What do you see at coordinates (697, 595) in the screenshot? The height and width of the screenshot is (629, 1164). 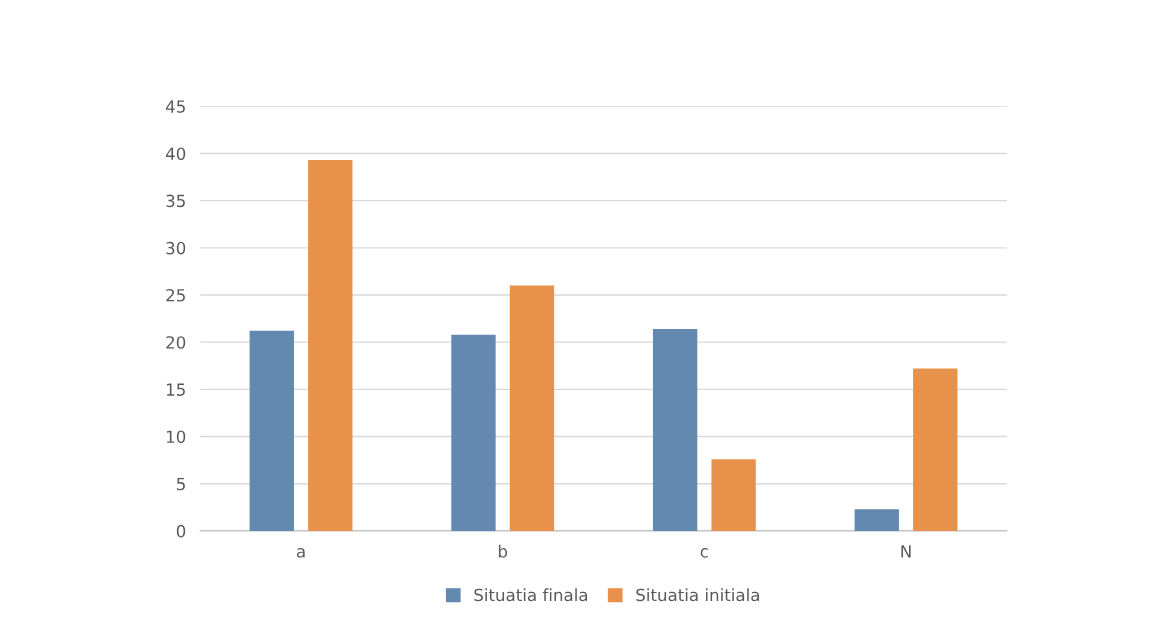 I see `legend-label: Situatia initiala` at bounding box center [697, 595].